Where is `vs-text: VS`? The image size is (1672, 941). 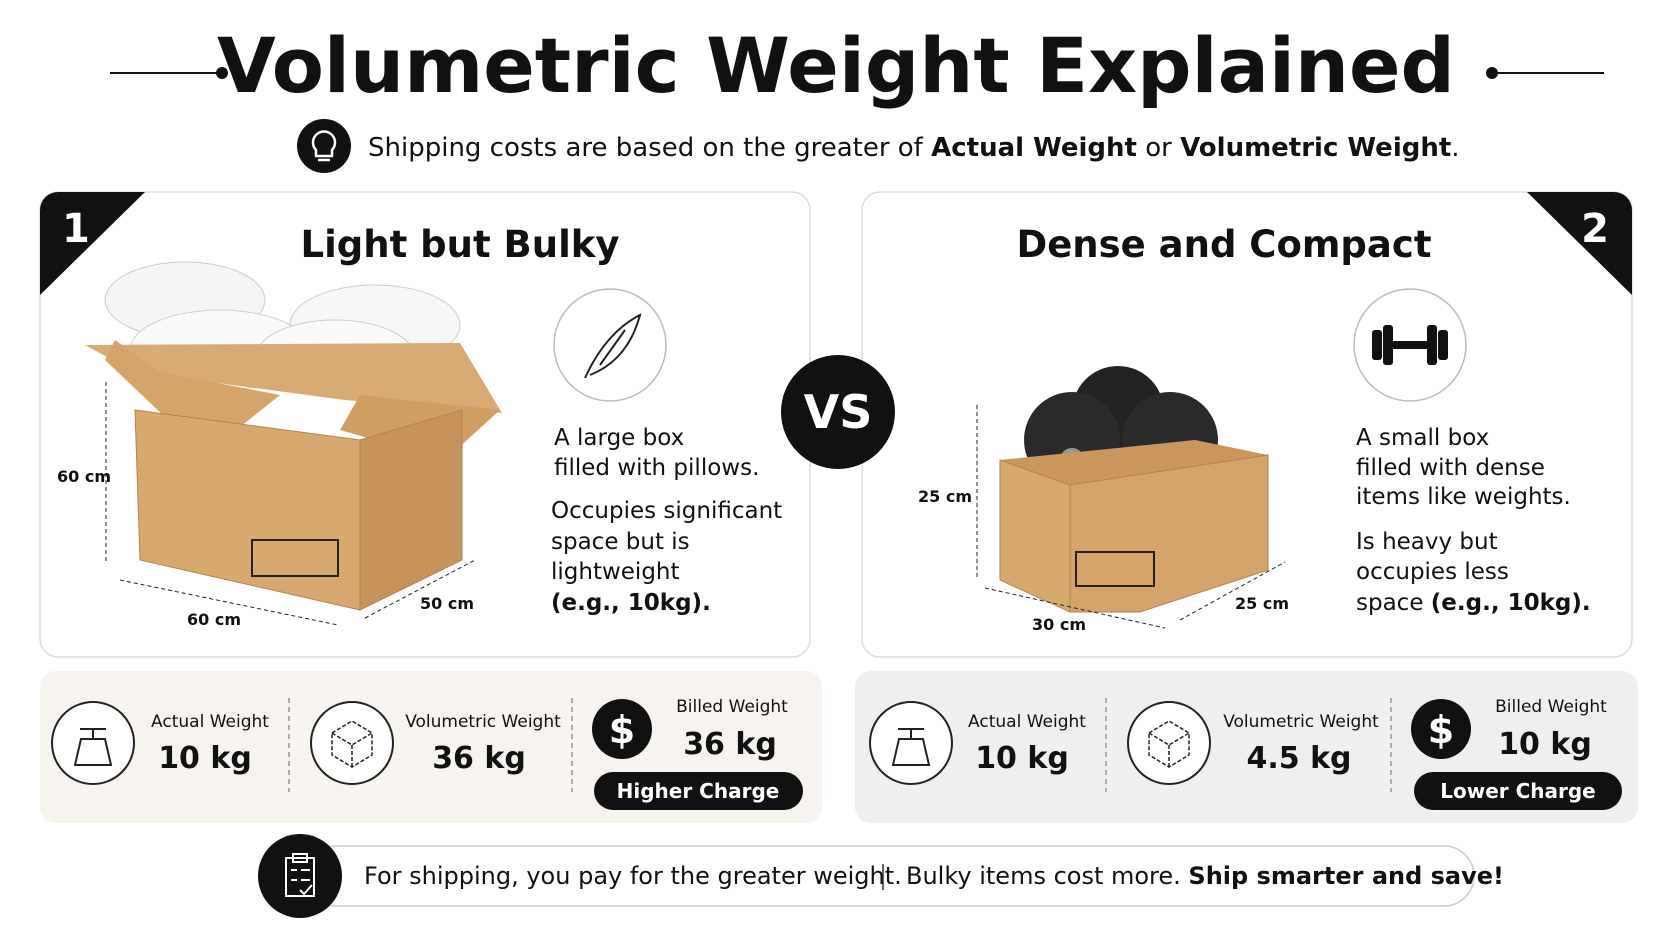
vs-text: VS is located at coordinates (838, 412).